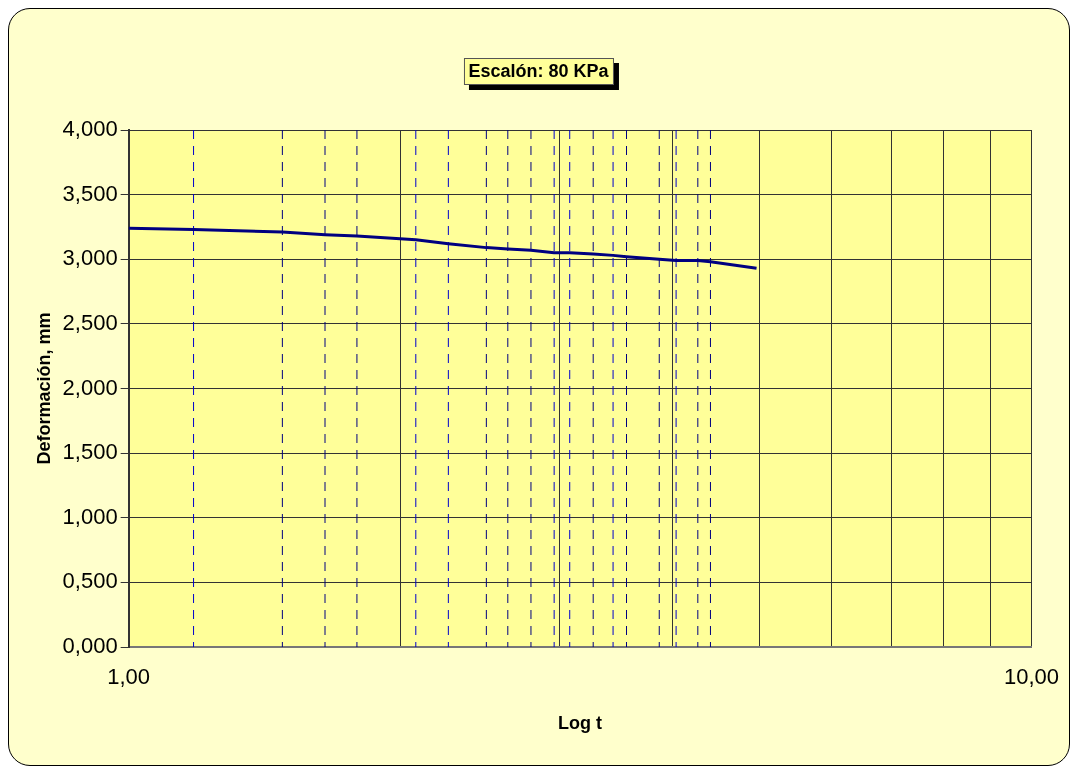  Describe the element at coordinates (90, 646) in the screenshot. I see `y-tick-label: 0,000` at that location.